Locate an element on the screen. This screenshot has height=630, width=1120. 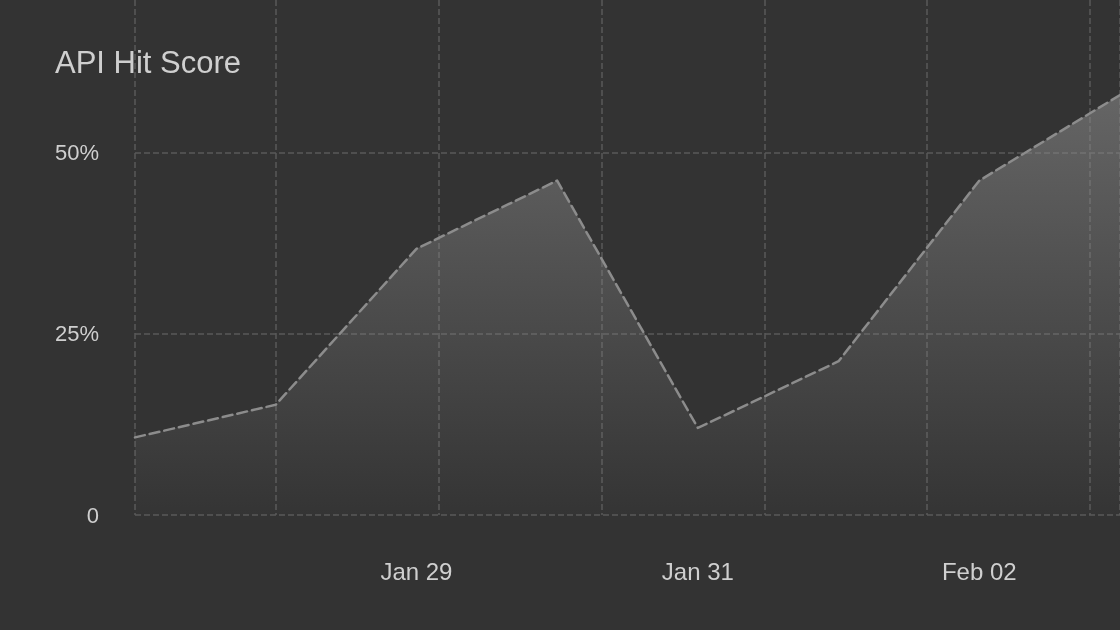
y-tick-label: 25% is located at coordinates (76, 334).